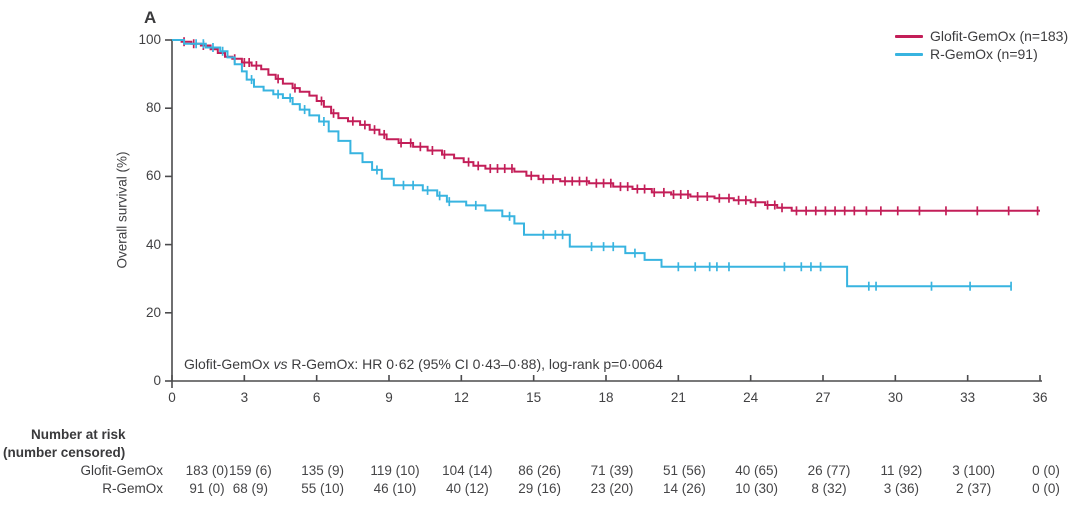 The image size is (1080, 511). Describe the element at coordinates (316, 397) in the screenshot. I see `x-tick-label-6: 6` at that location.